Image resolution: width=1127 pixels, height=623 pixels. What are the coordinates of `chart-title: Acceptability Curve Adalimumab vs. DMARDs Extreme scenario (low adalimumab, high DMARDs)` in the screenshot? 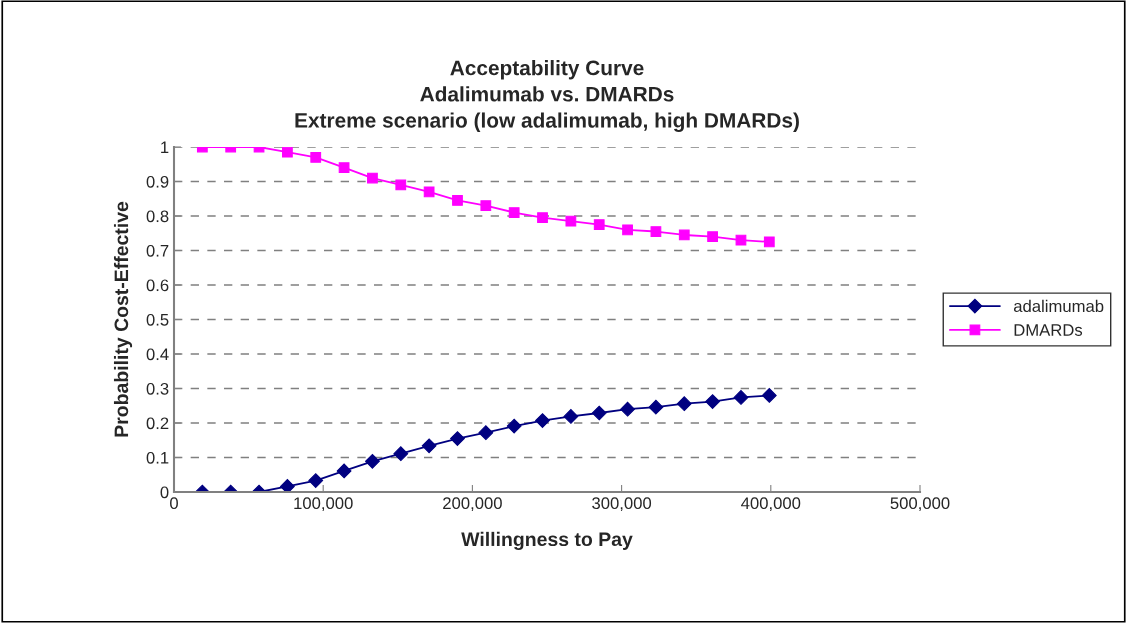 It's located at (547, 96).